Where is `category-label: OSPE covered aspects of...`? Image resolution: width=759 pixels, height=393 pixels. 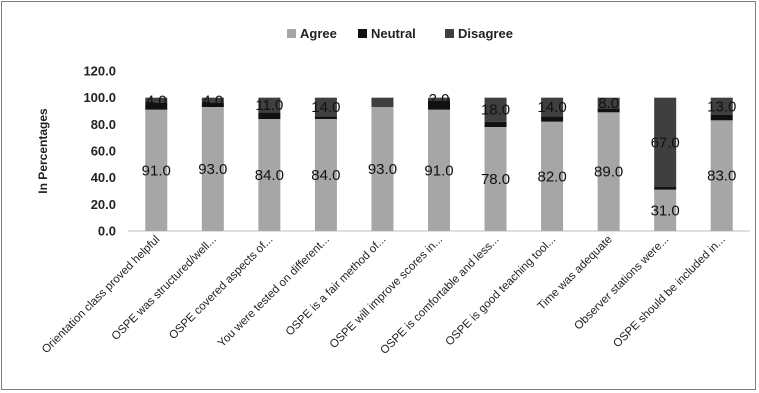 category-label: OSPE covered aspects of... is located at coordinates (221, 288).